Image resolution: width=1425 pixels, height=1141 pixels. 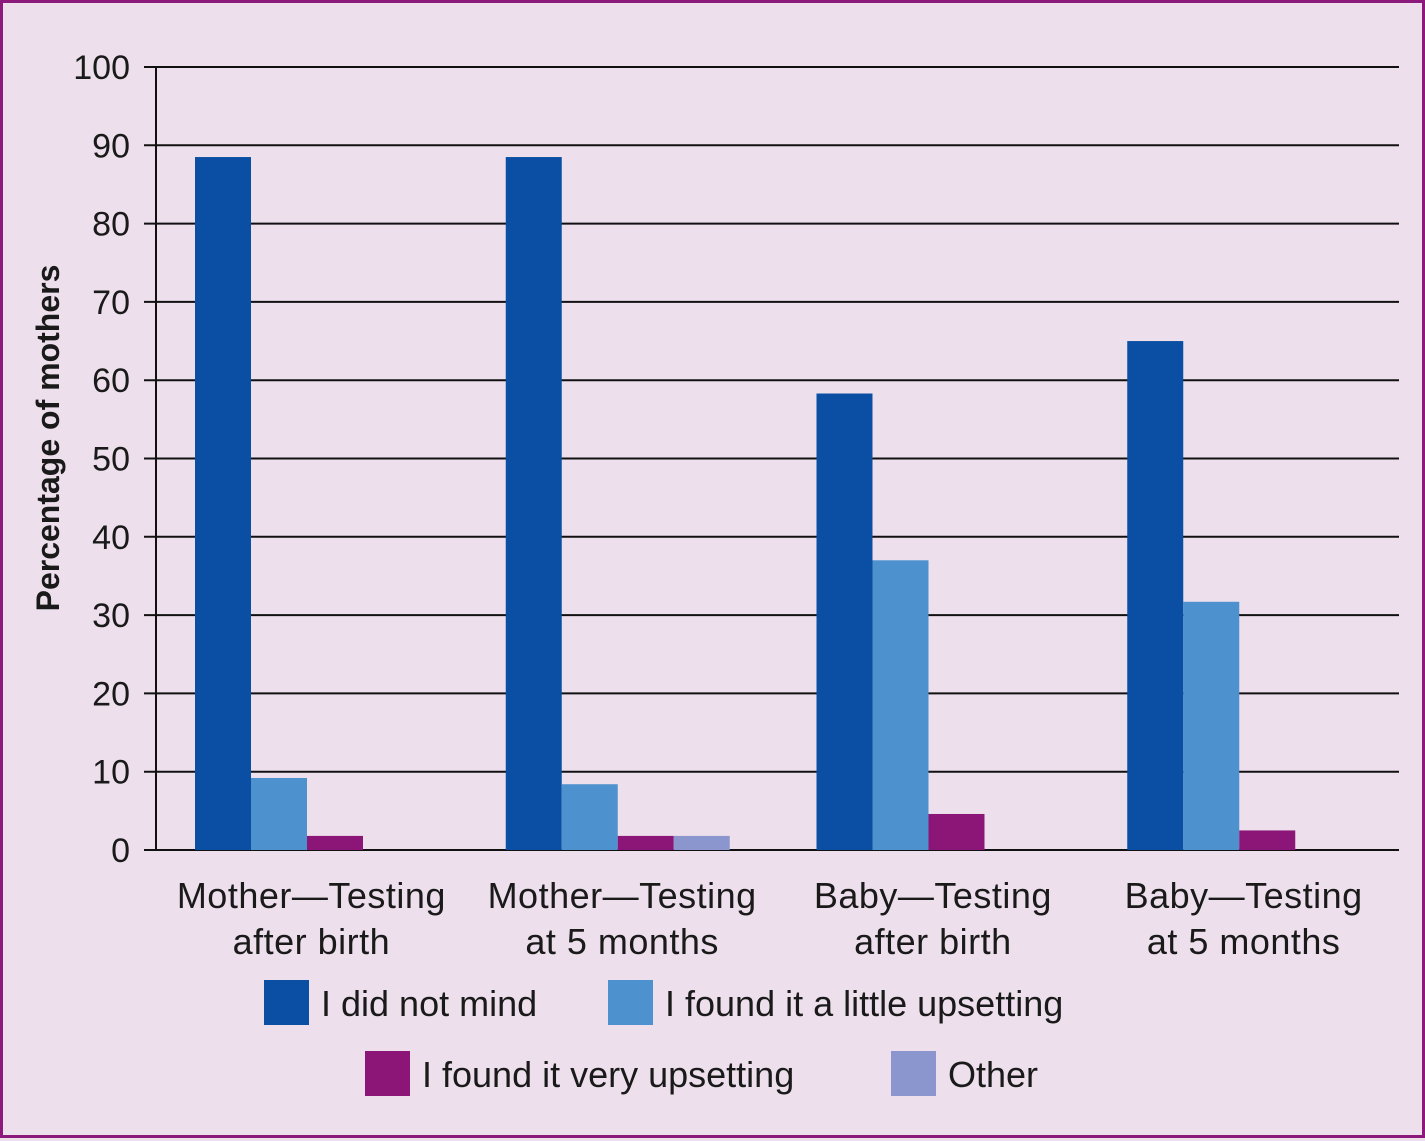 I want to click on y-tick-label: 30, so click(x=111, y=616).